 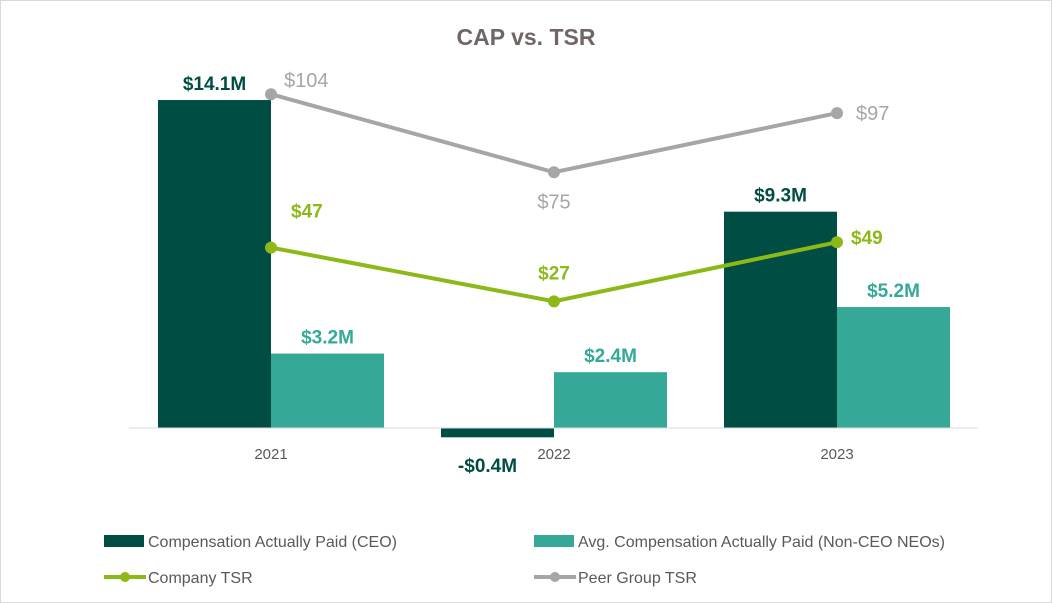 I want to click on peer-tsr-line, so click(x=554, y=133).